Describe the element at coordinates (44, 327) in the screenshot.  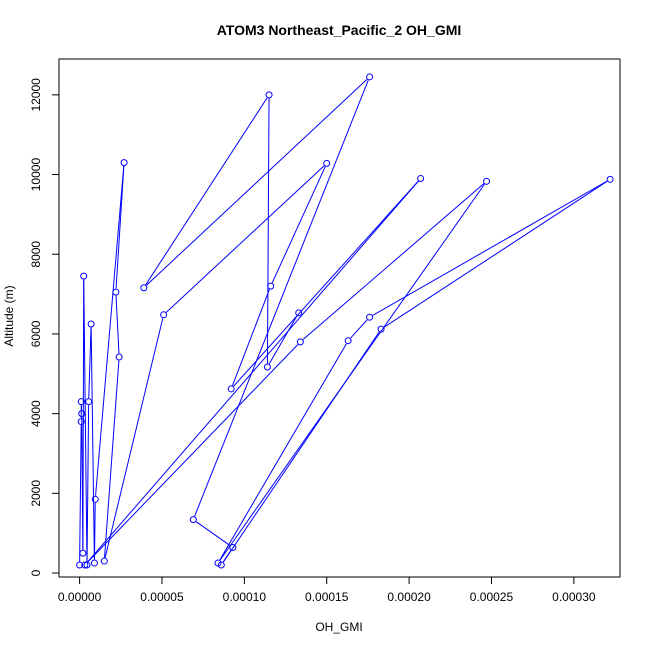
I see `y-axis: 0 2000 4000 6000 8000 10000 12000` at that location.